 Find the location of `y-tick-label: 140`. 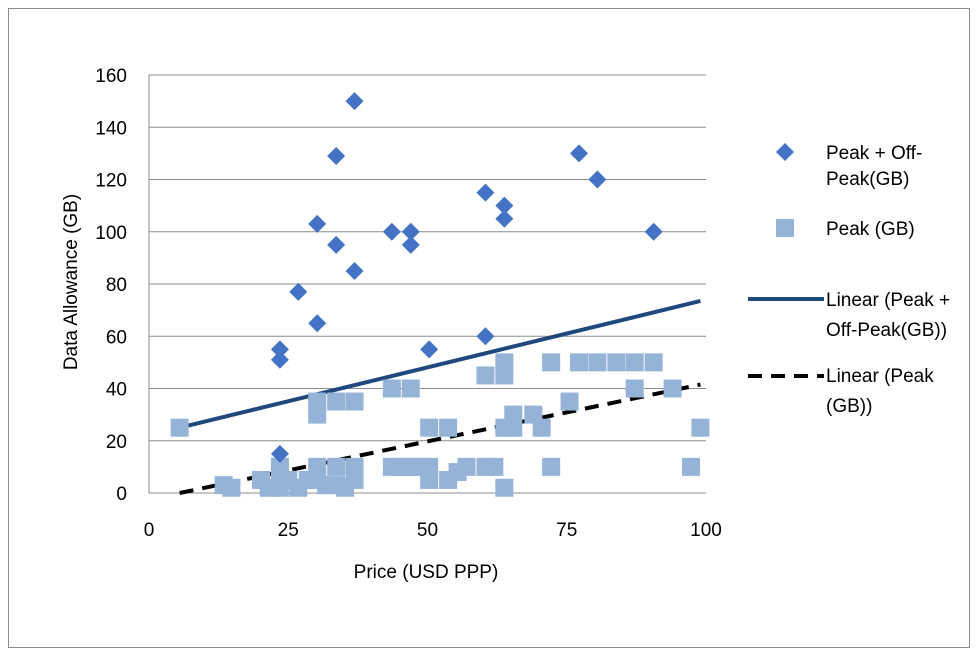

y-tick-label: 140 is located at coordinates (111, 128).